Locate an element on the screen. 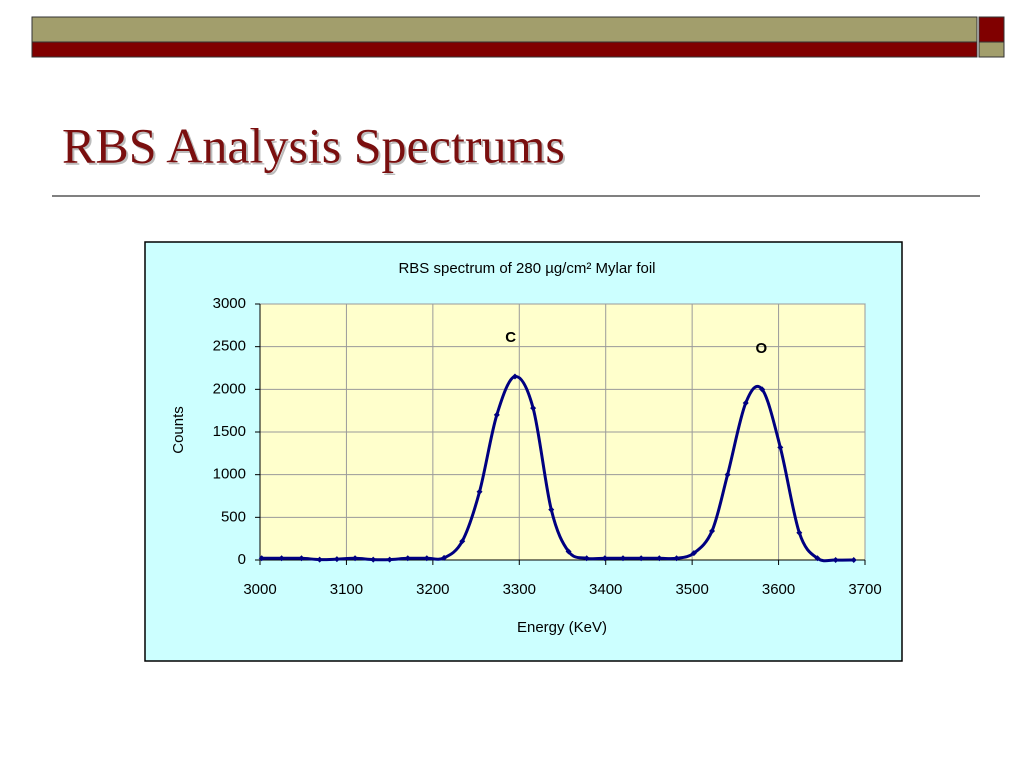 The height and width of the screenshot is (773, 1024). title-shadow: RBS Analysis Spectrums is located at coordinates (315, 147).